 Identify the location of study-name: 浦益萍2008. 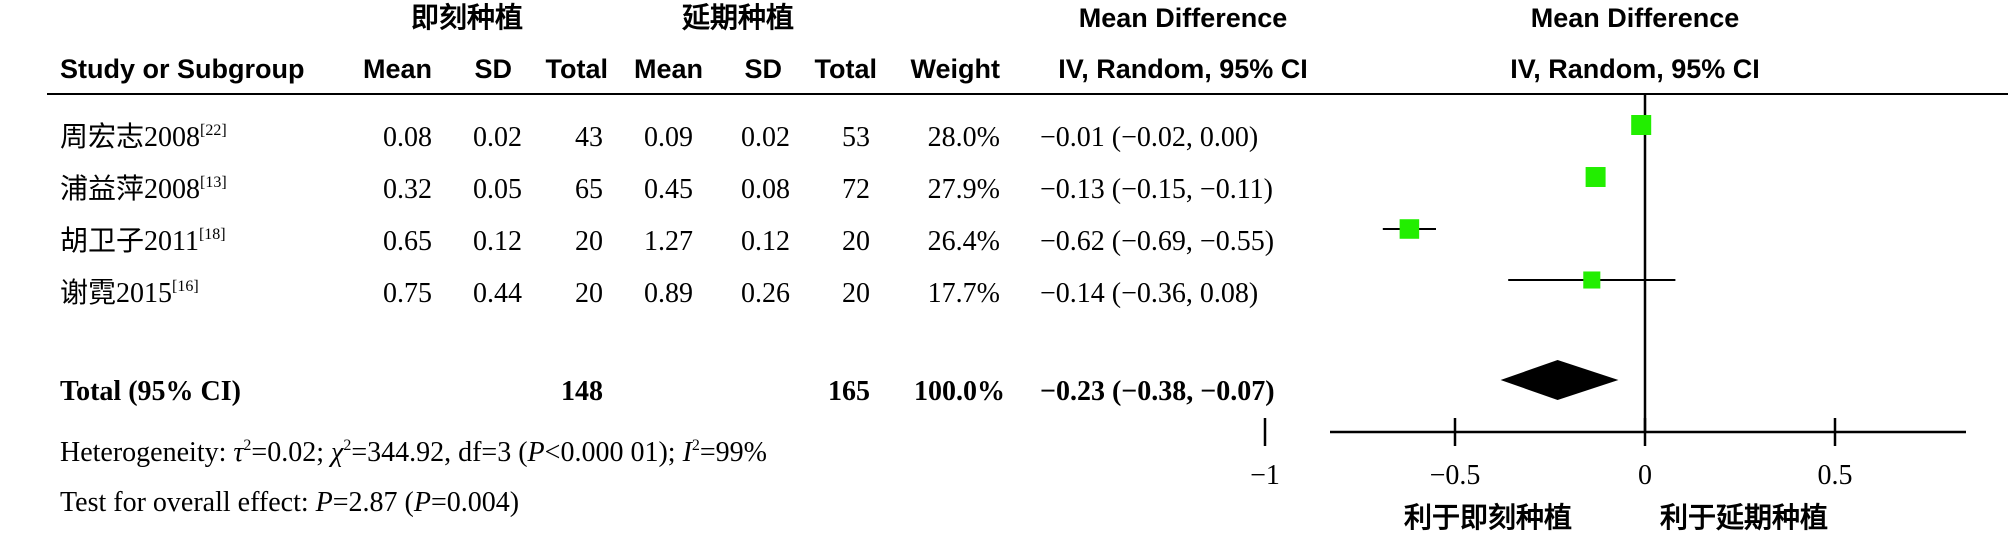
(130, 189).